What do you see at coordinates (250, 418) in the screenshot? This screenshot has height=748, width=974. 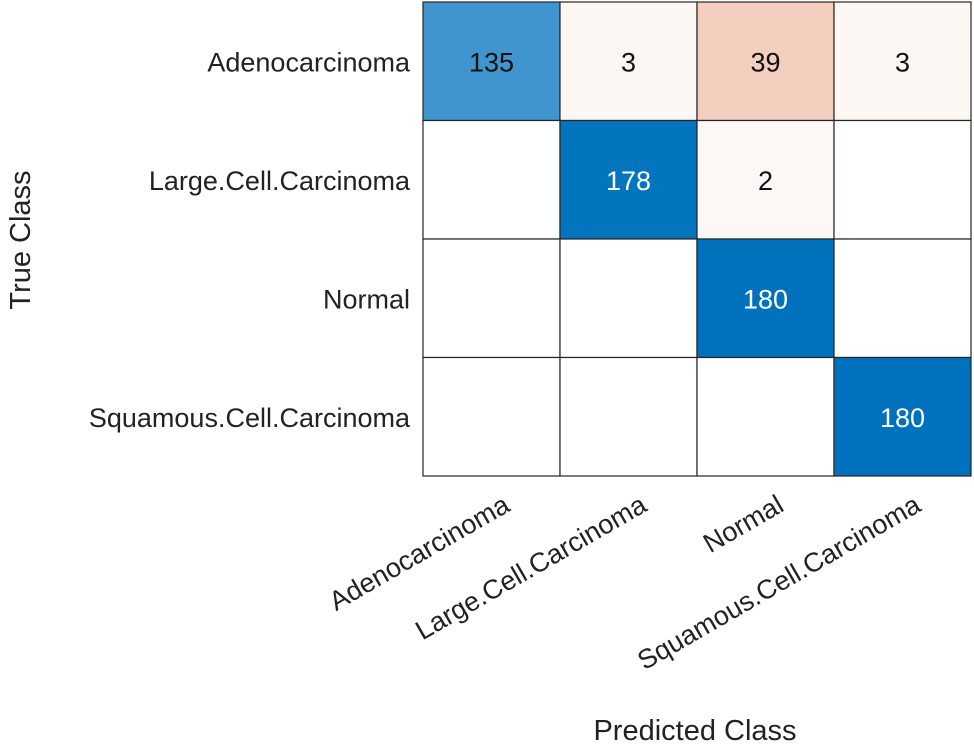 I see `true-class-label-3: Squamous.Cell.Carcinoma` at bounding box center [250, 418].